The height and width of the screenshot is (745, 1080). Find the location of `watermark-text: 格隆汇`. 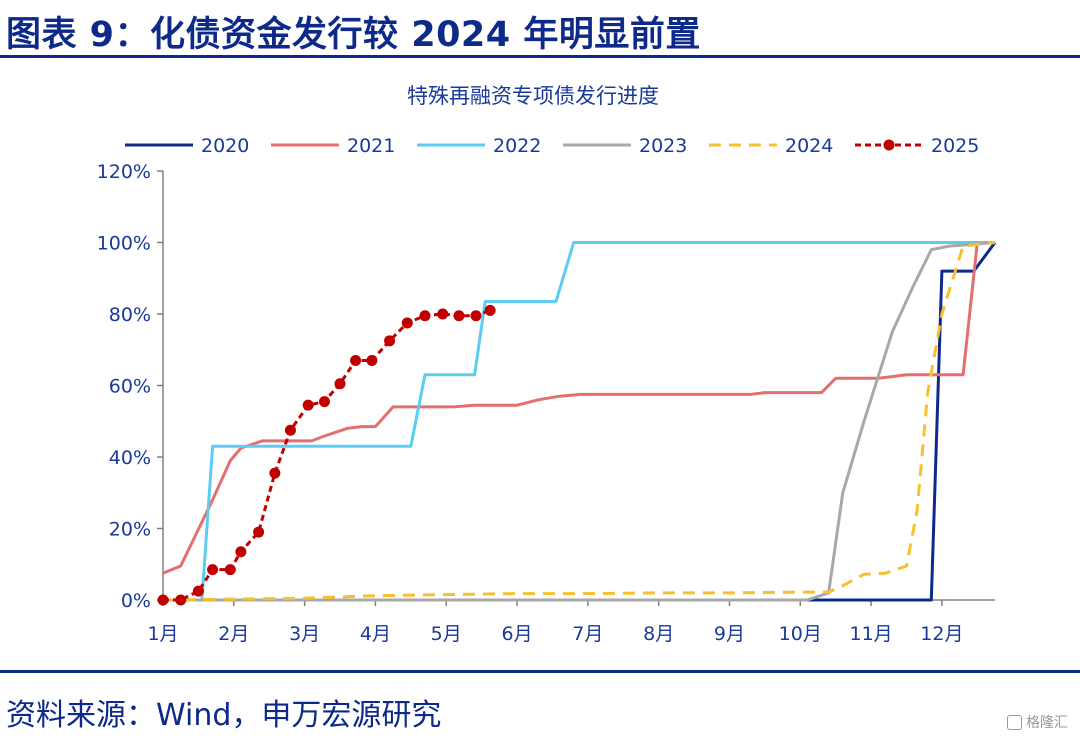

watermark-text: 格隆汇 is located at coordinates (1047, 723).